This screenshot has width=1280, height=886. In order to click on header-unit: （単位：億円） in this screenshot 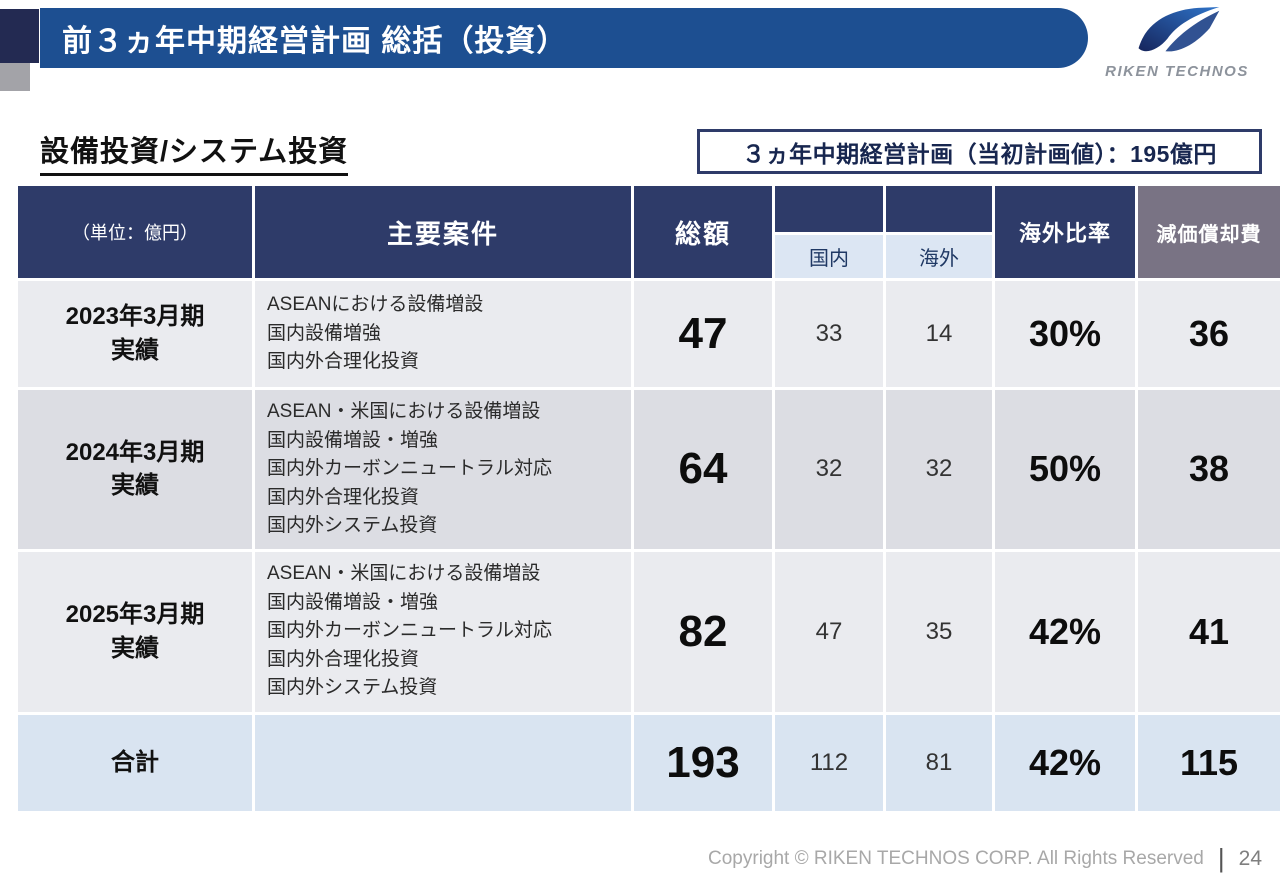, I will do `click(135, 232)`.